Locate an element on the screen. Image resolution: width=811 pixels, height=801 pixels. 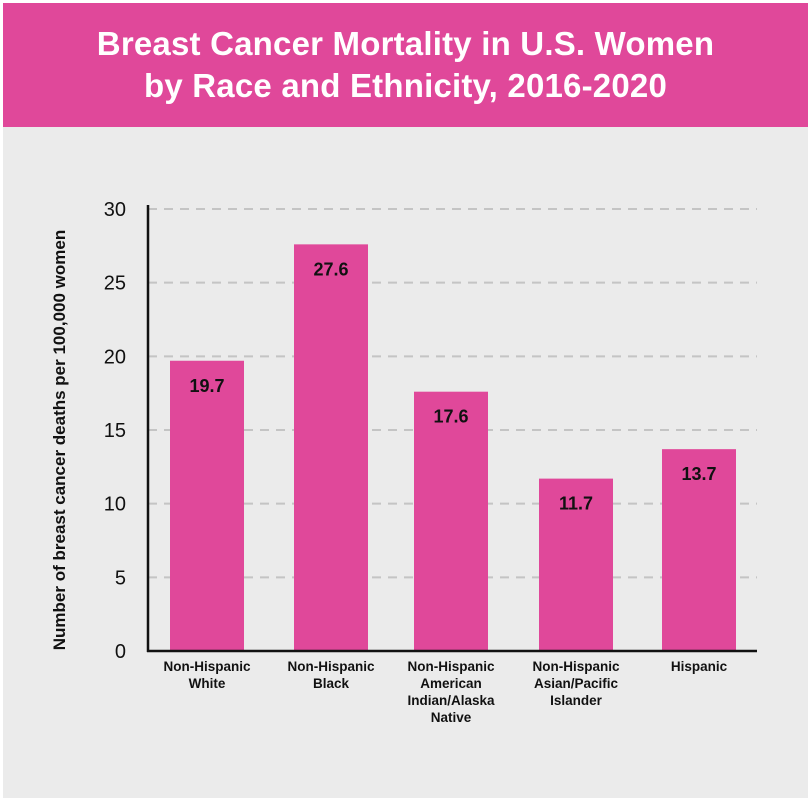
y-tick-label-25: 25 is located at coordinates (115, 284).